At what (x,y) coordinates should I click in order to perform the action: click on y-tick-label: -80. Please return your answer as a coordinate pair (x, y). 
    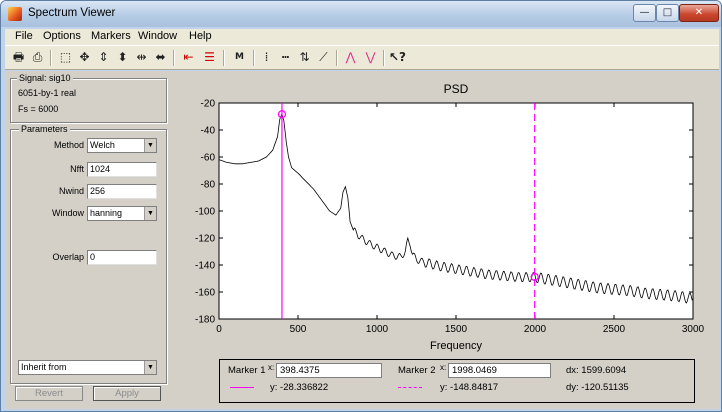
    Looking at the image, I should click on (208, 185).